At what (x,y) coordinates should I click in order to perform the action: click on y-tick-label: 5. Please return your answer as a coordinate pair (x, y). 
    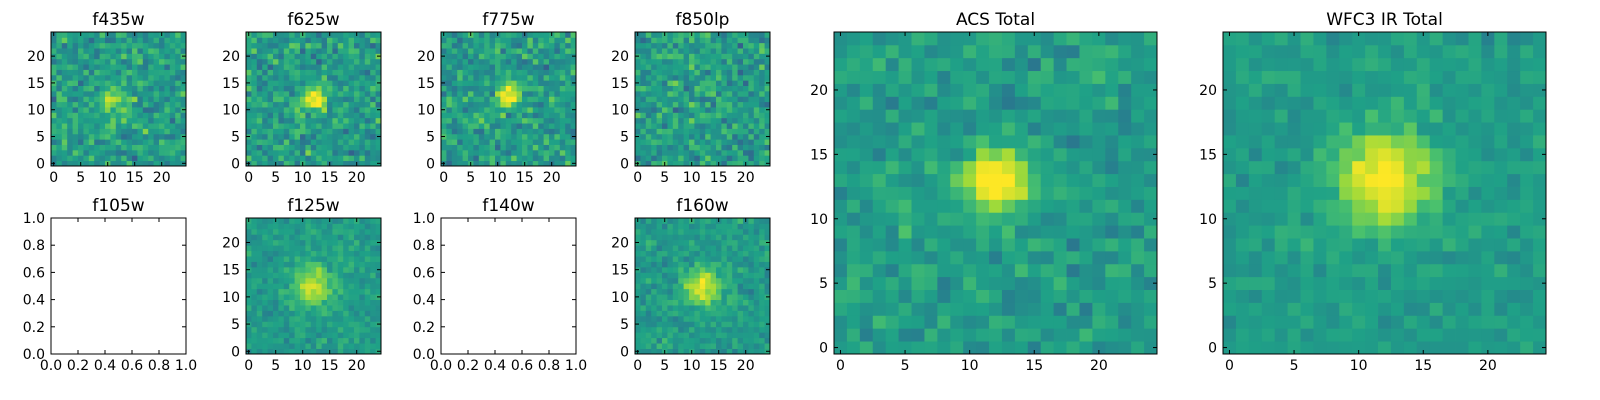
    Looking at the image, I should click on (235, 138).